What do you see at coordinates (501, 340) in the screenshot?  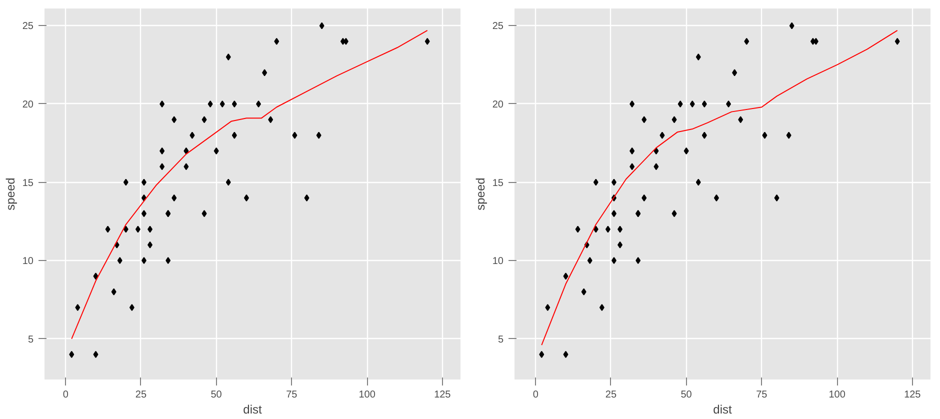 I see `y-tick-label: 5` at bounding box center [501, 340].